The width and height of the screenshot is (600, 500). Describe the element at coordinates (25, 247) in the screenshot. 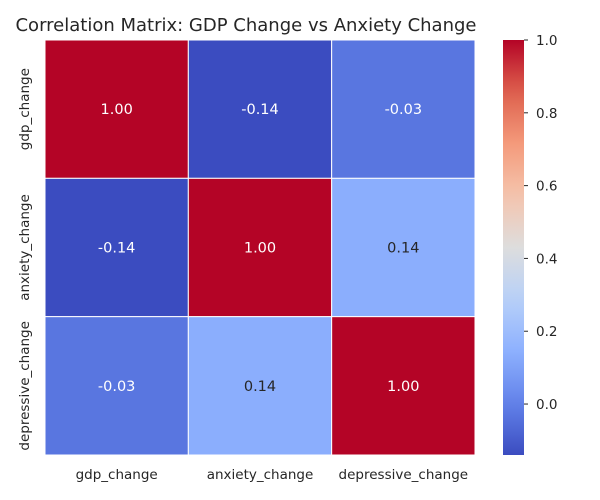

I see `y-tick-label-anxiety_change: anxiety_change` at that location.